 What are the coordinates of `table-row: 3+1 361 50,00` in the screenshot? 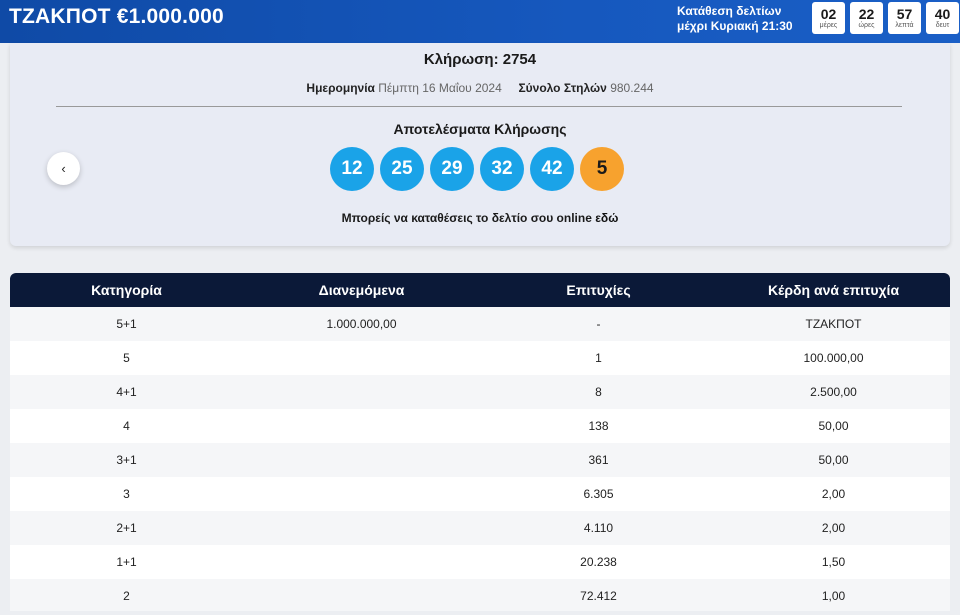 It's located at (480, 460).